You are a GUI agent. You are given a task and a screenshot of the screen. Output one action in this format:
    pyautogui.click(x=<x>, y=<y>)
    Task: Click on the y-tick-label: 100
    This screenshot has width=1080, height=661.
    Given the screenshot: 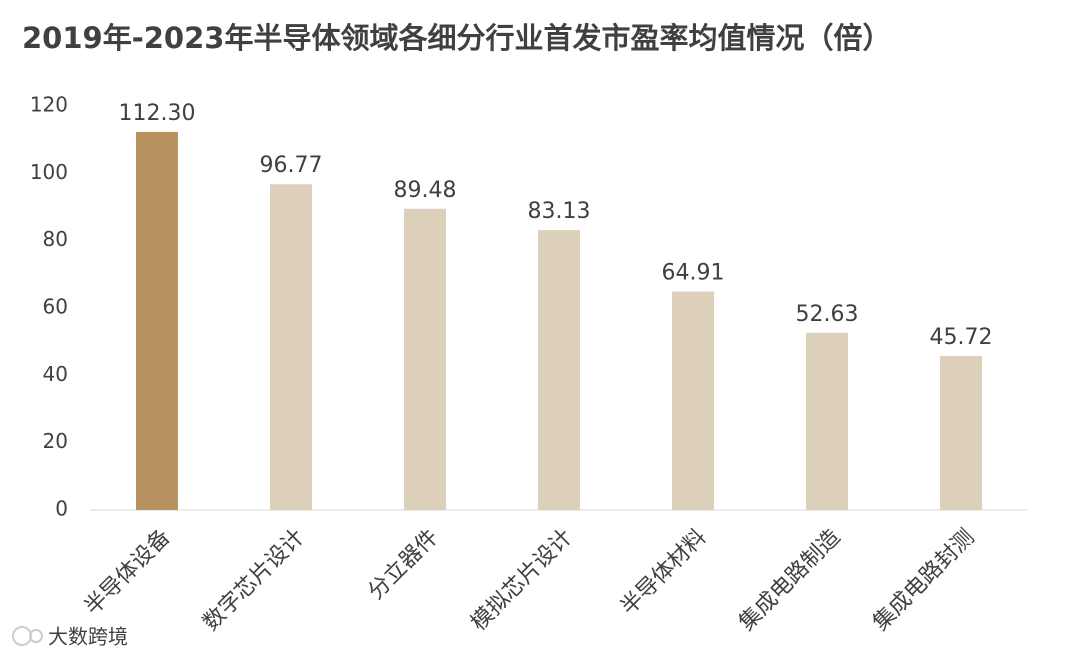 What is the action you would take?
    pyautogui.click(x=49, y=172)
    